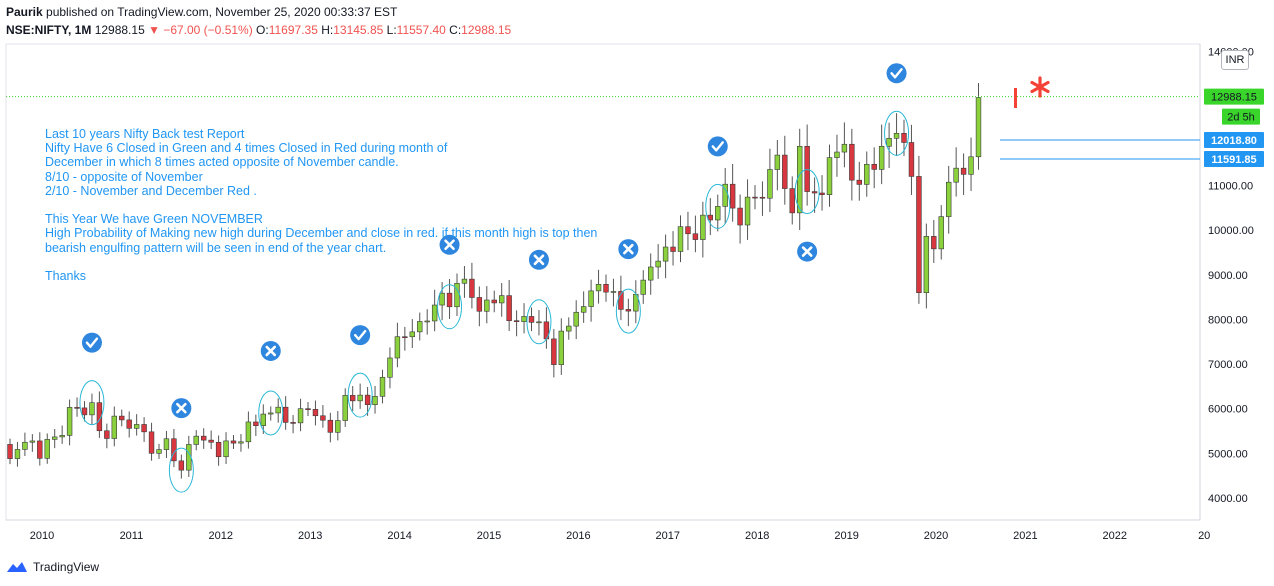  I want to click on price-label: 12988.15, so click(1234, 98).